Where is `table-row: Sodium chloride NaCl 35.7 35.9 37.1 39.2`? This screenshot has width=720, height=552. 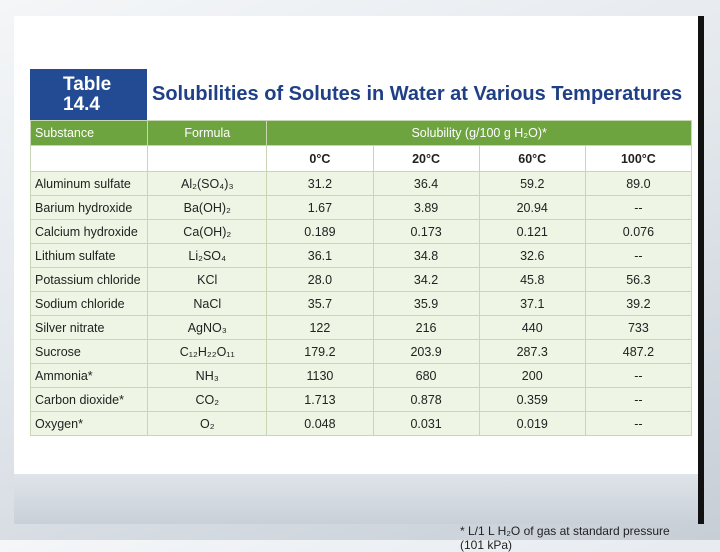 table-row: Sodium chloride NaCl 35.7 35.9 37.1 39.2 is located at coordinates (361, 303).